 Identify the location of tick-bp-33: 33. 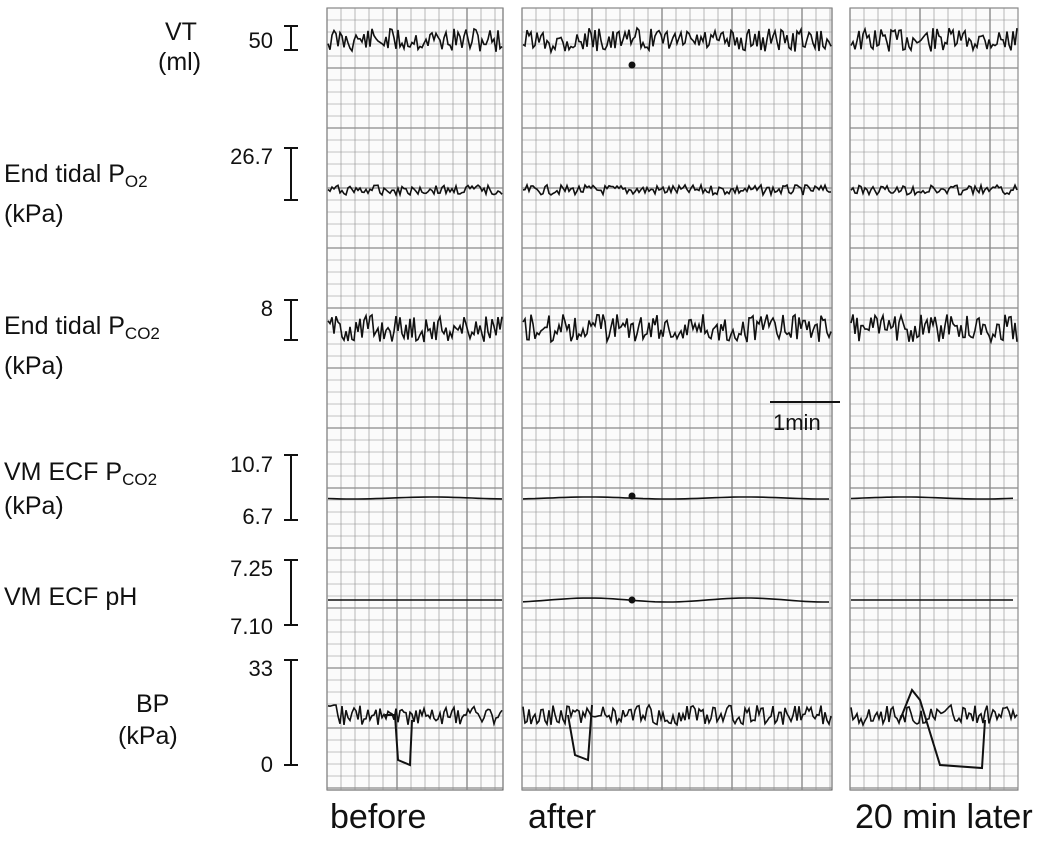
(260, 668).